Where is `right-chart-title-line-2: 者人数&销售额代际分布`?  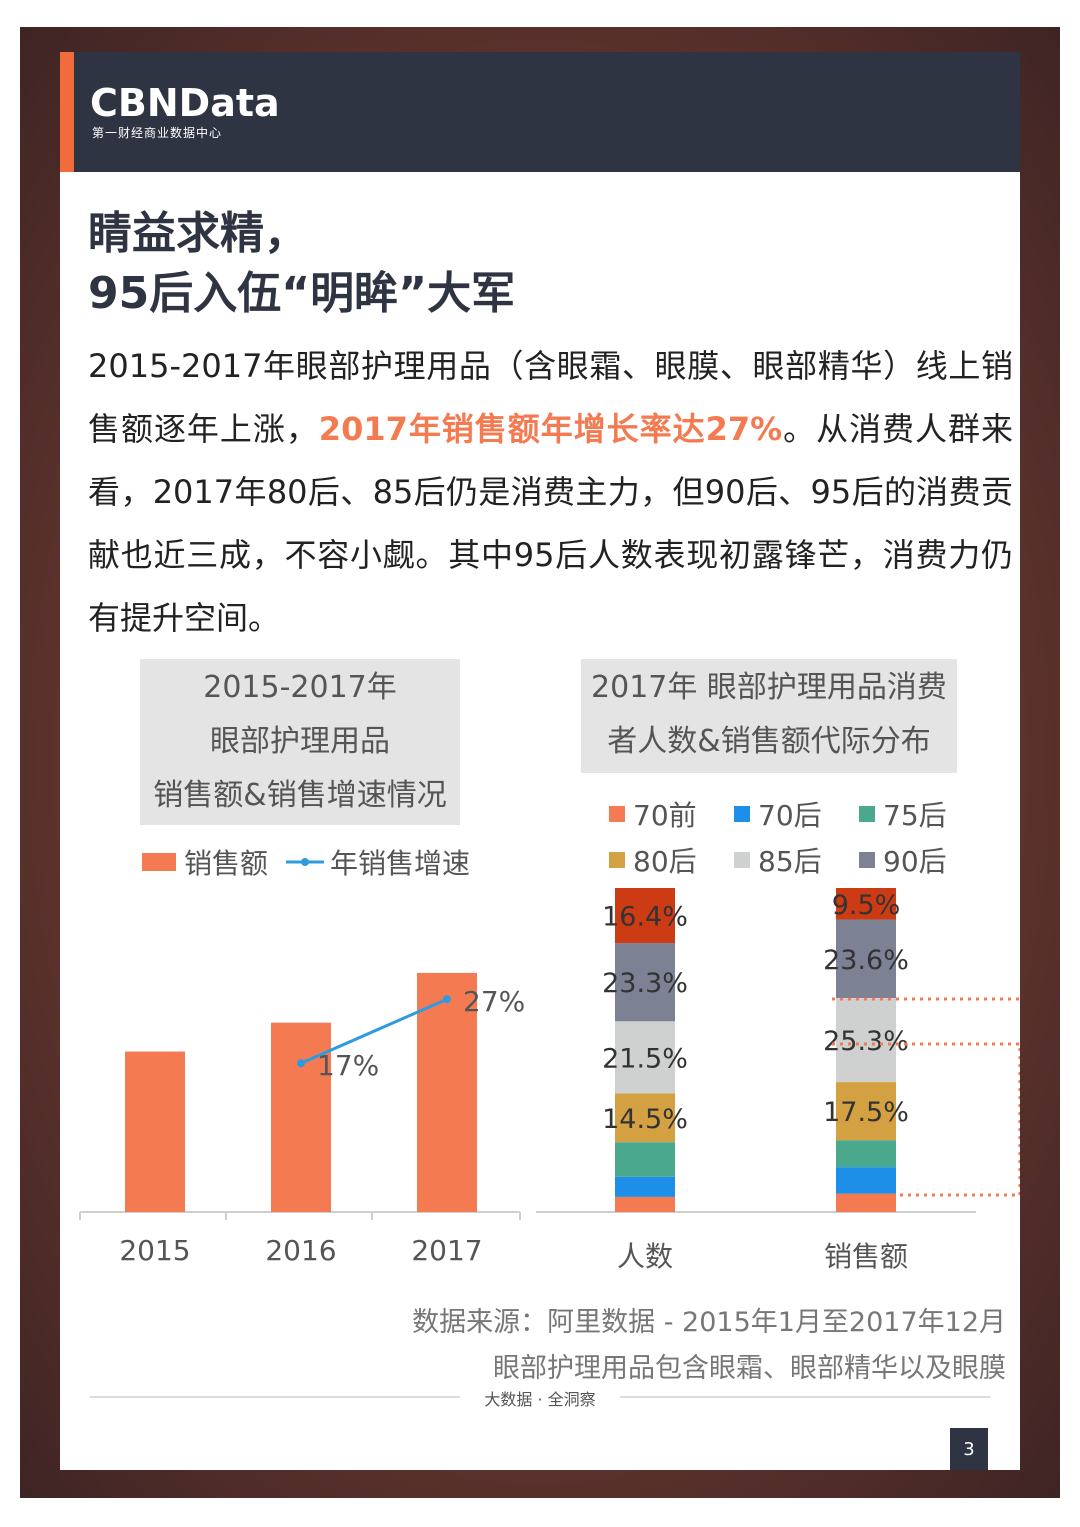 right-chart-title-line-2: 者人数&销售额代际分布 is located at coordinates (769, 741).